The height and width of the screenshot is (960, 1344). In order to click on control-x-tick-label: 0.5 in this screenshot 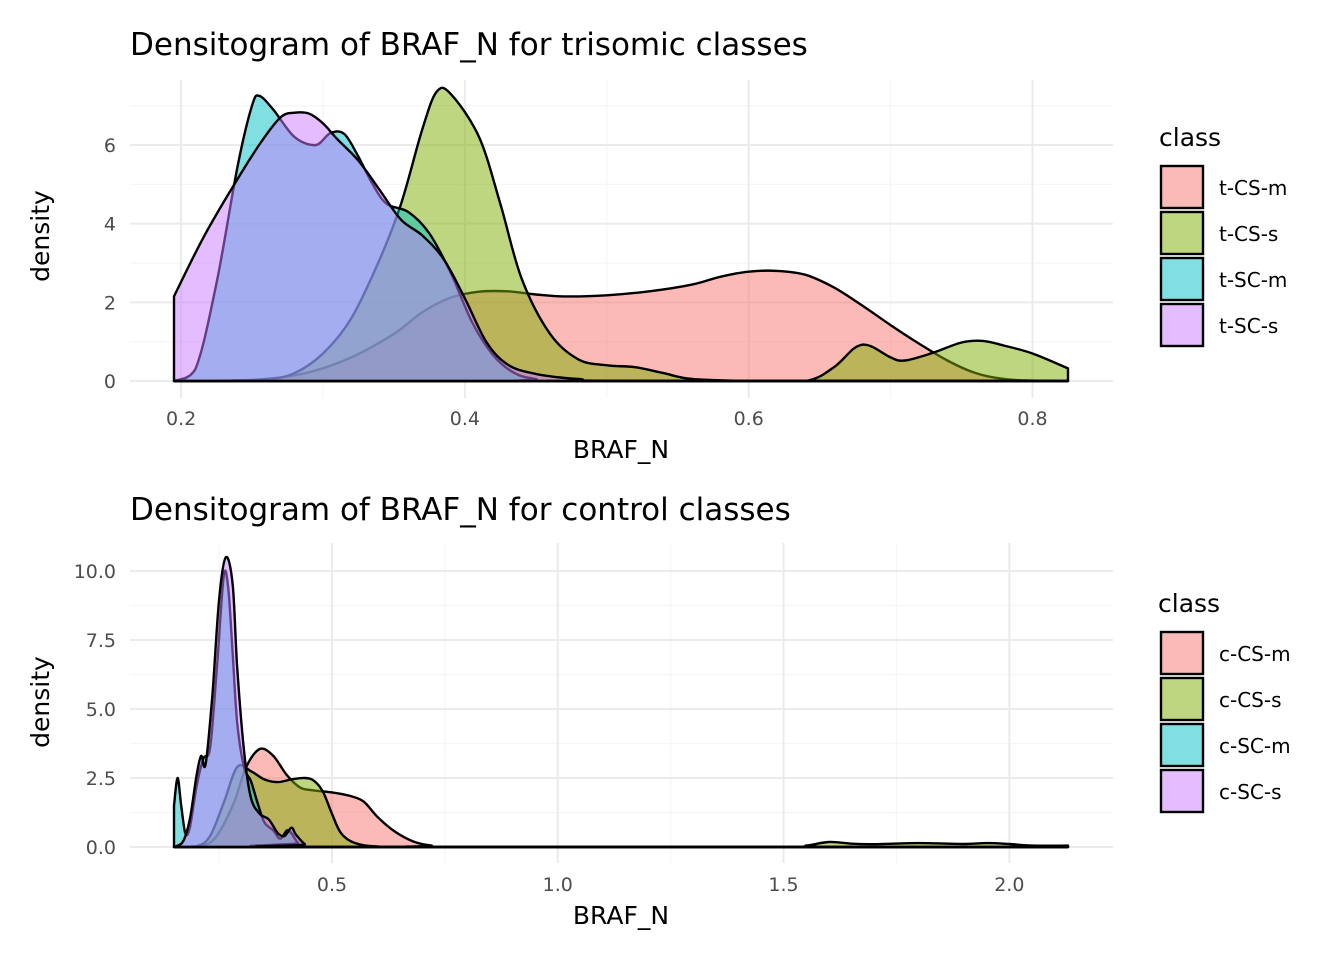, I will do `click(332, 885)`.